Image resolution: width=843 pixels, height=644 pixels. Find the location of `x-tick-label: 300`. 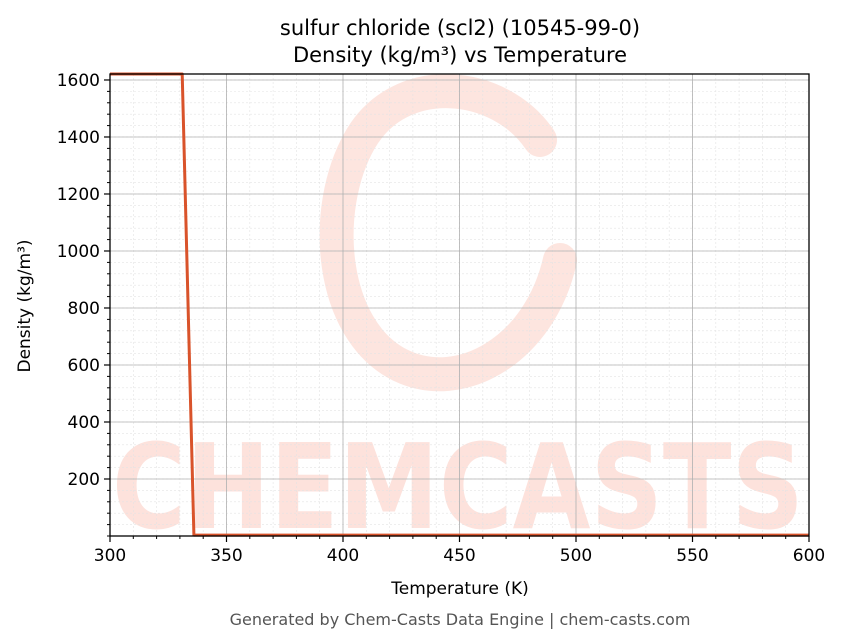

x-tick-label: 300 is located at coordinates (110, 556).